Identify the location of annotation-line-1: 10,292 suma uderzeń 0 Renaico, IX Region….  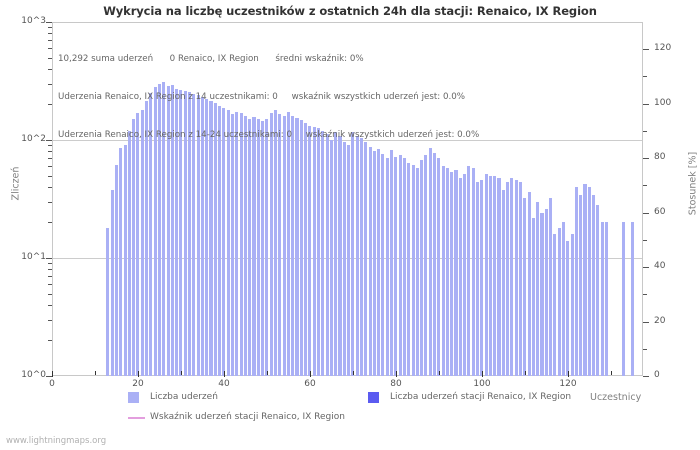
(211, 59).